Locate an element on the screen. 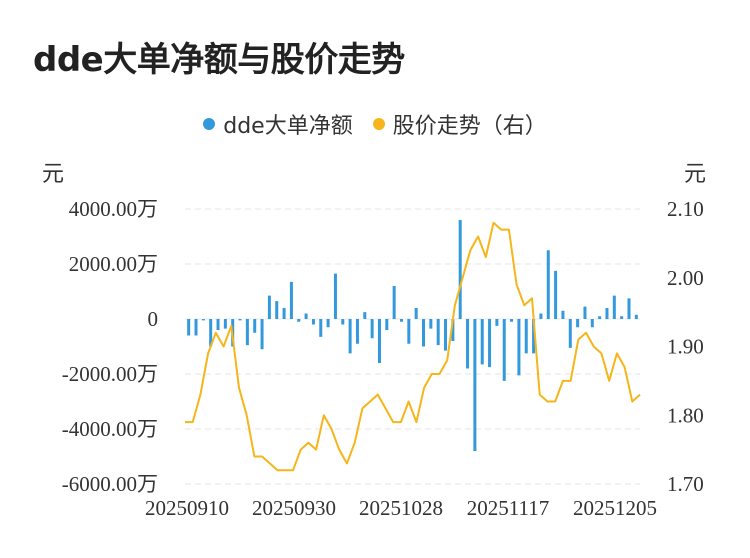 Image resolution: width=750 pixels, height=558 pixels. legend-dot-price-icon is located at coordinates (378, 124).